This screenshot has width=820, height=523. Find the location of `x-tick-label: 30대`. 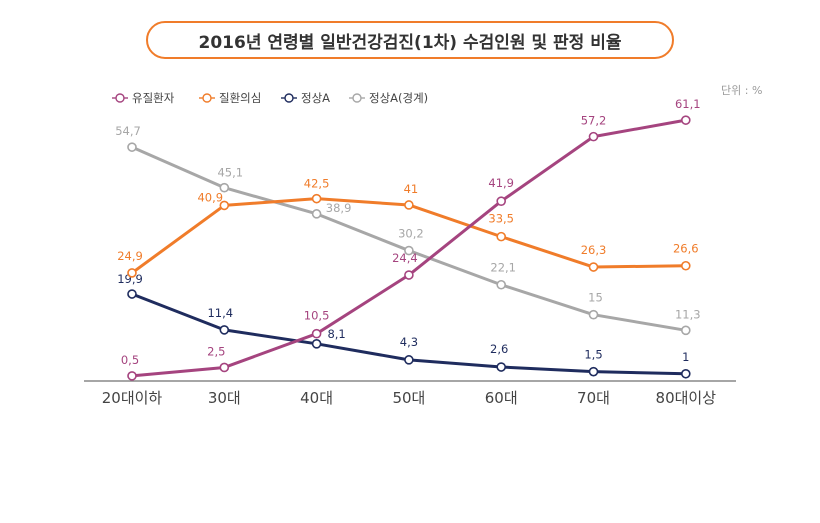

x-tick-label: 30대 is located at coordinates (224, 398).